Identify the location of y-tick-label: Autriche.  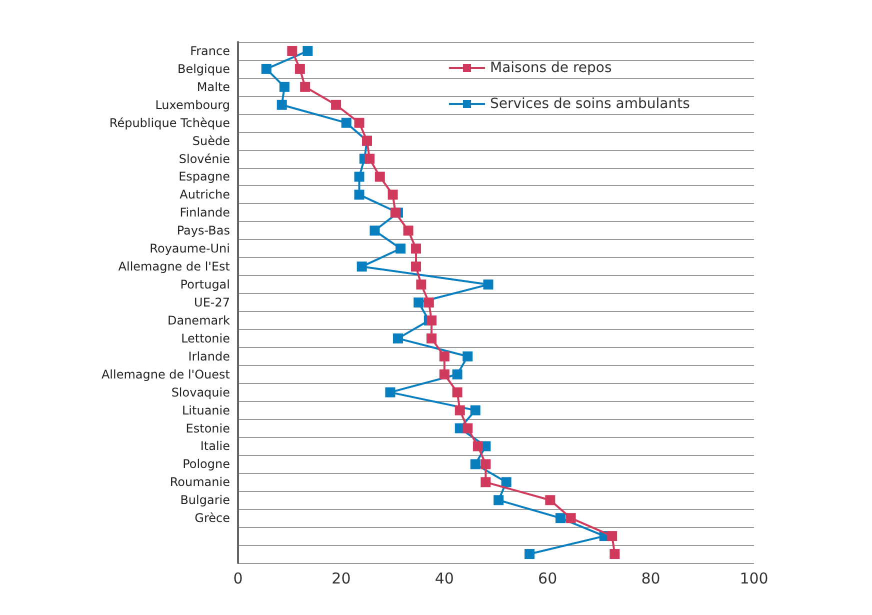
(205, 195).